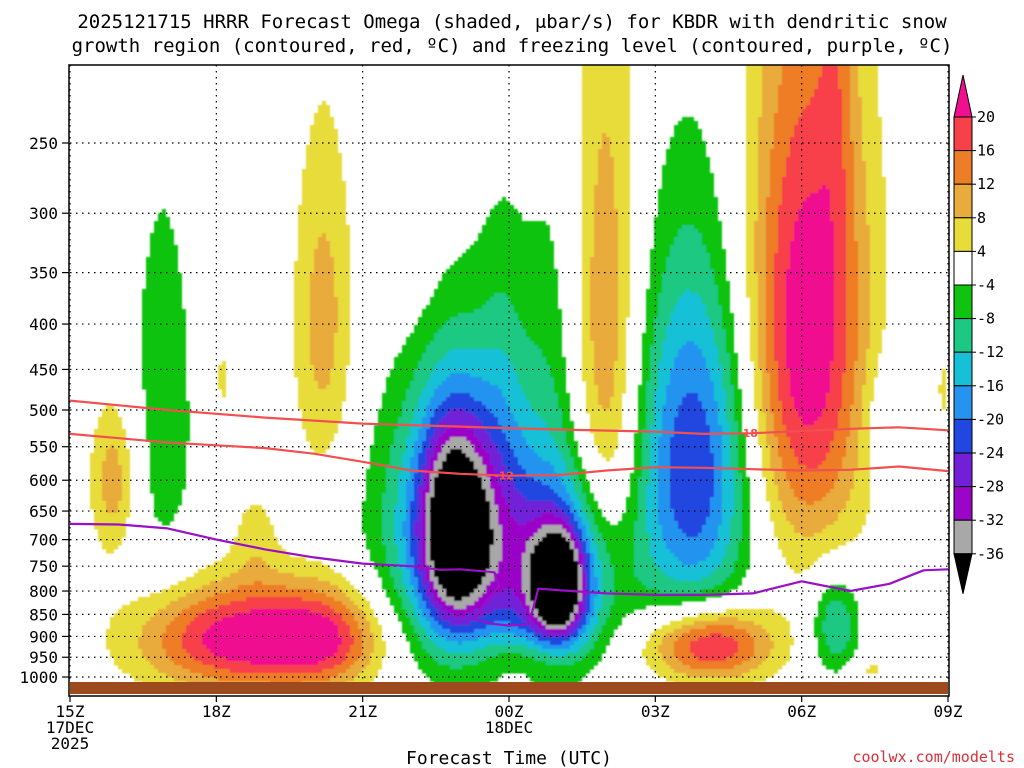 The width and height of the screenshot is (1024, 768). I want to click on colorbar-label-12: 12, so click(986, 184).